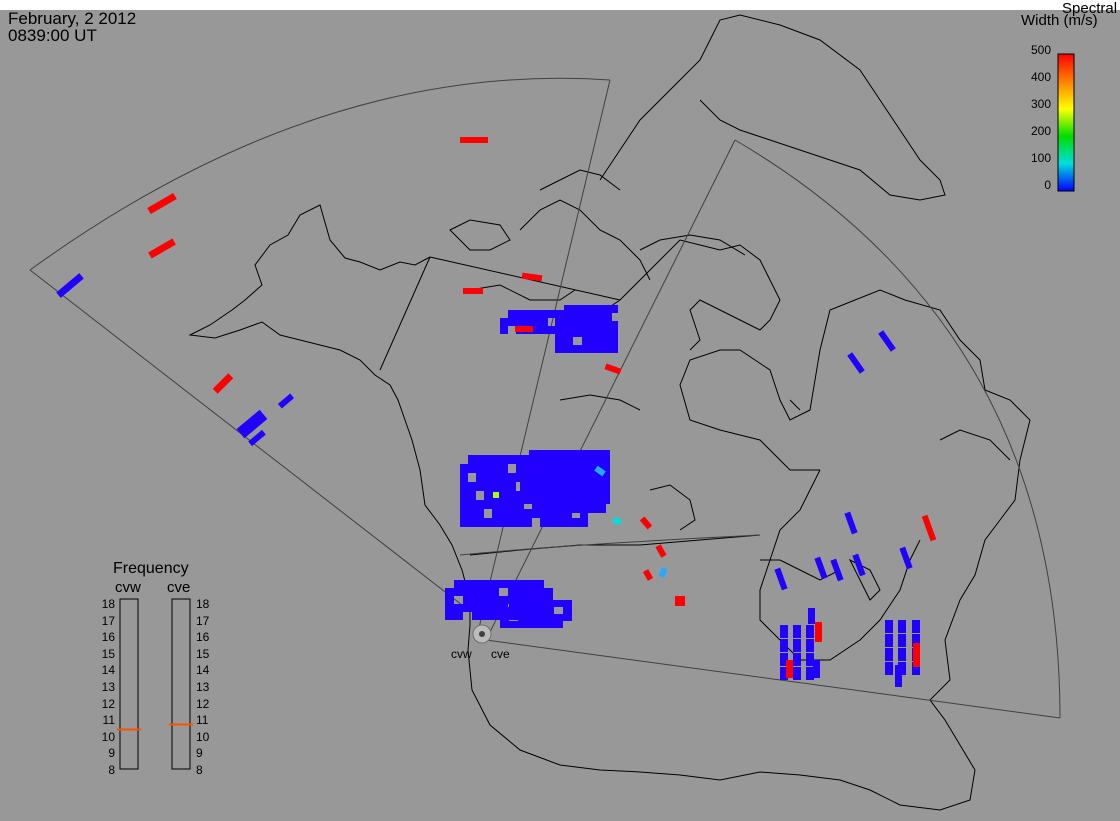 The image size is (1120, 821). I want to click on colorbar-tick: 500, so click(1040, 50).